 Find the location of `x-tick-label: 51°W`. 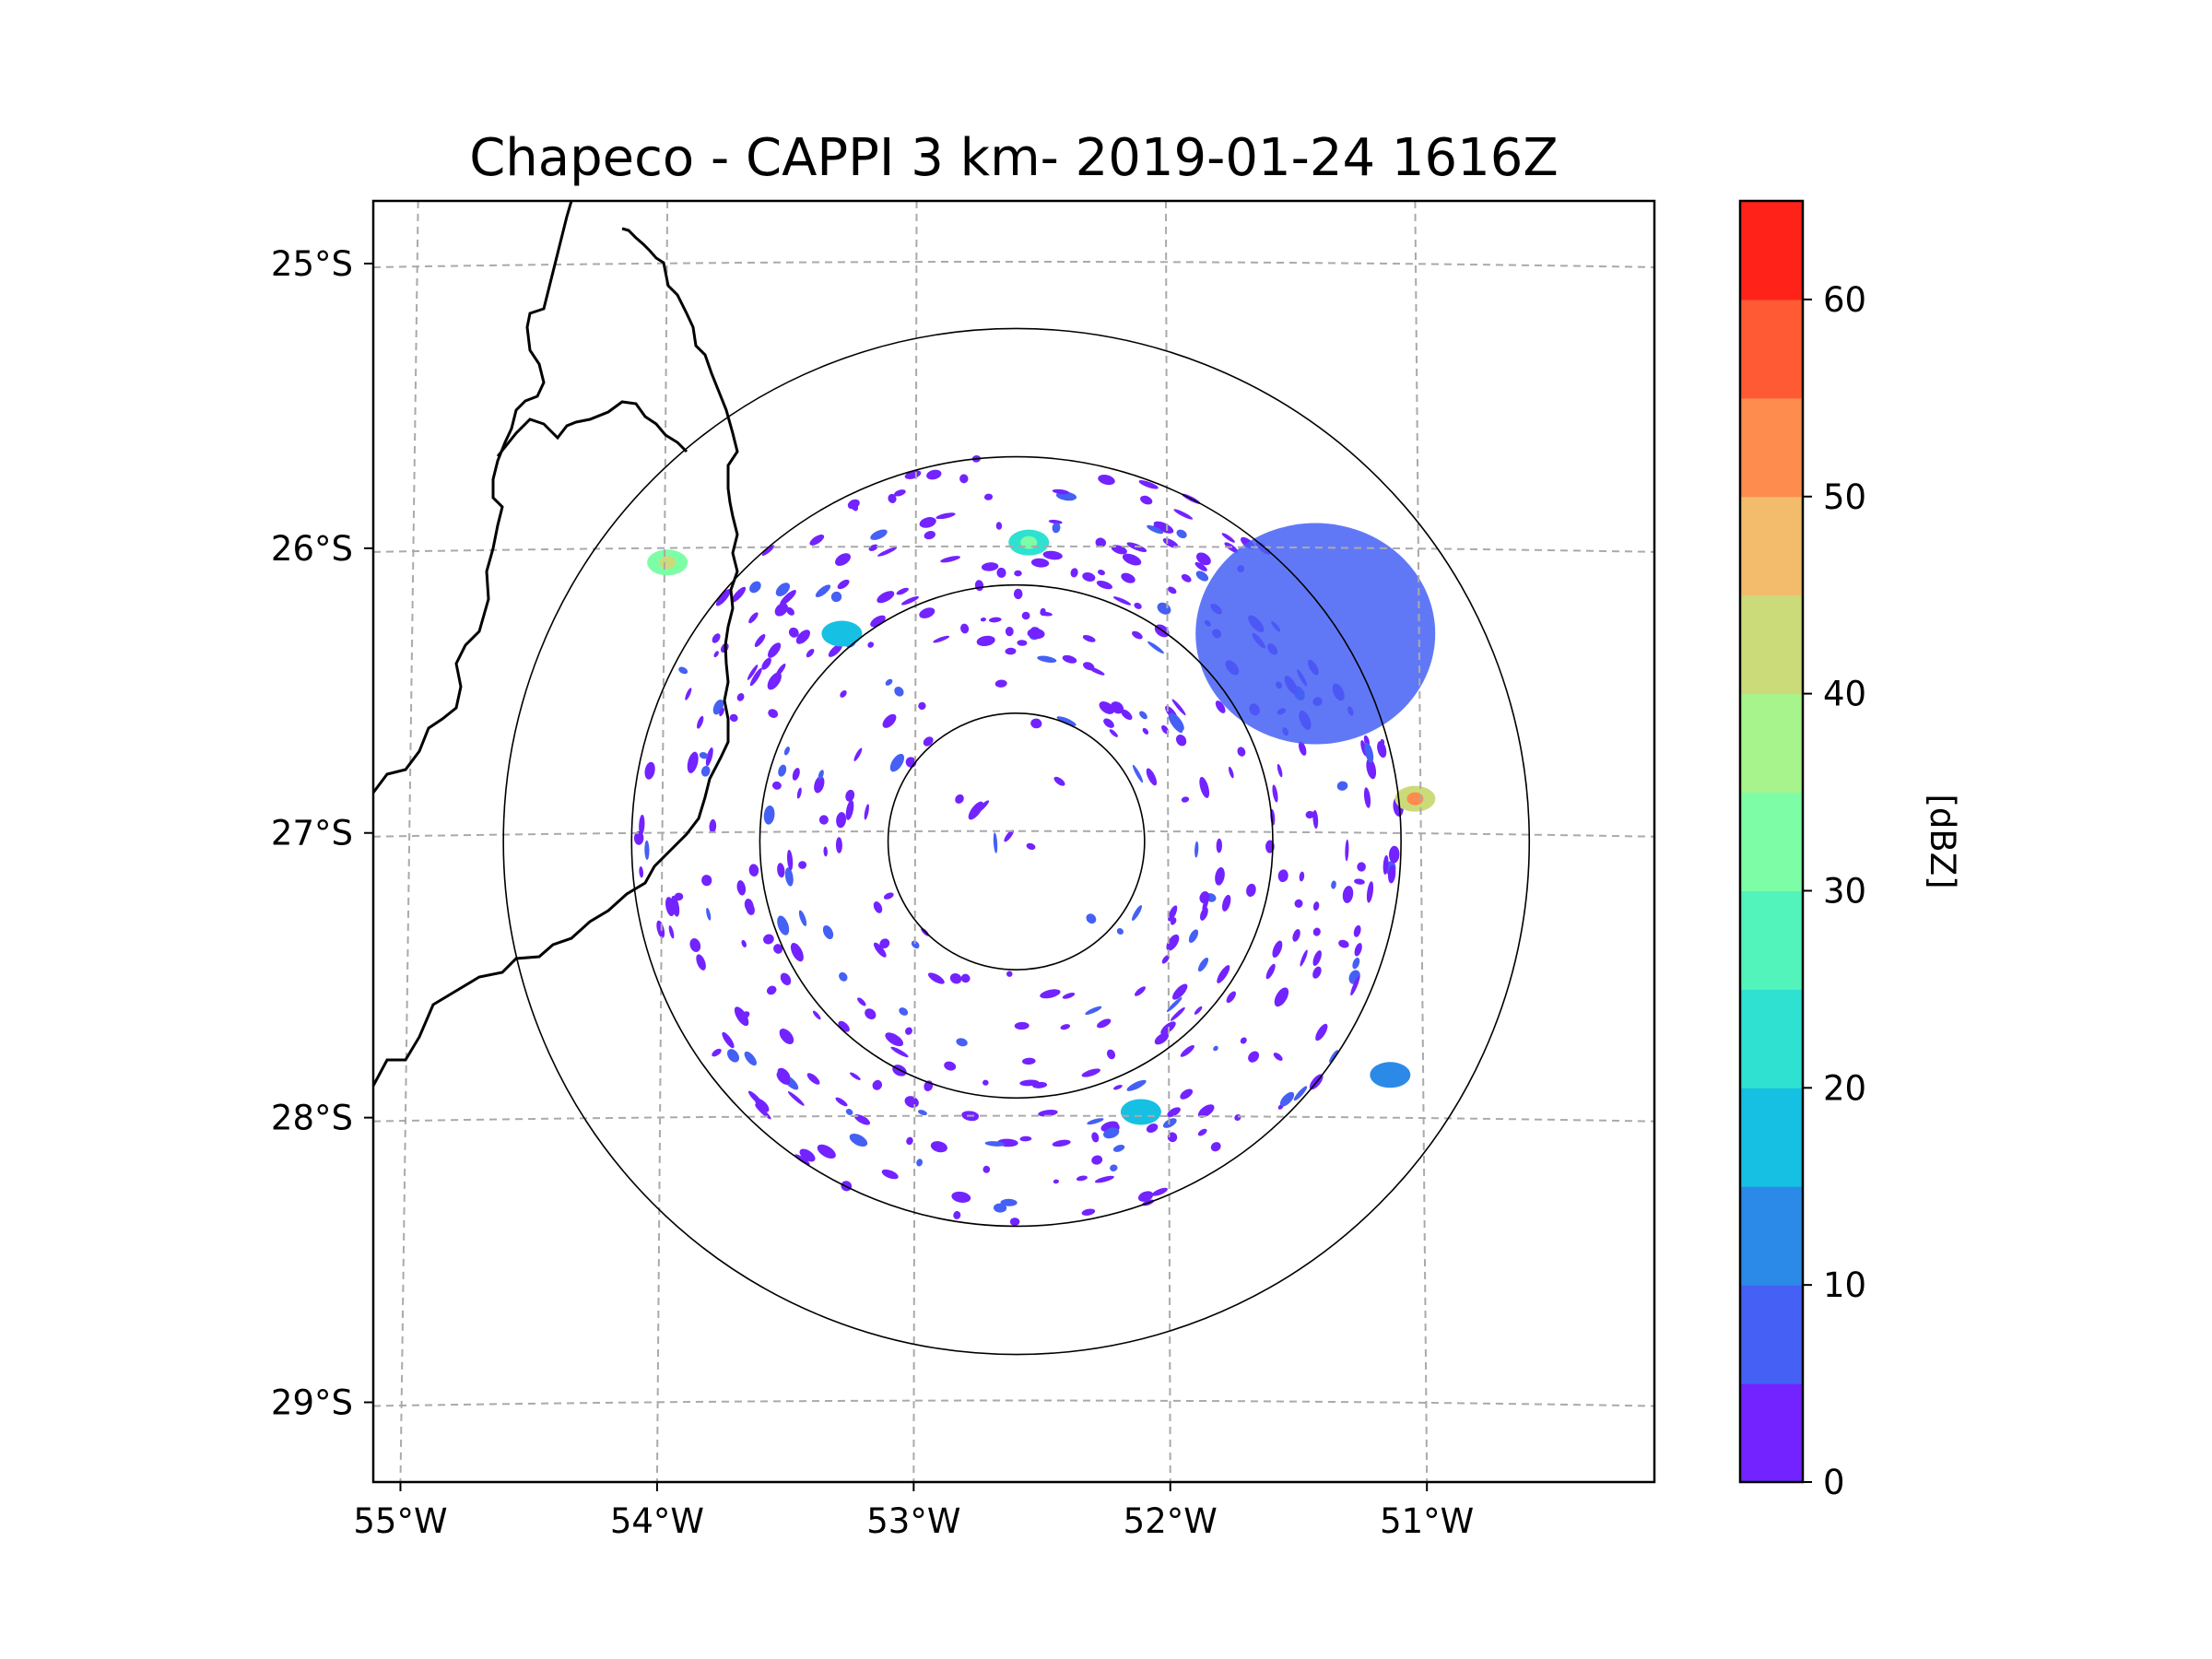

x-tick-label: 51°W is located at coordinates (1427, 1521).